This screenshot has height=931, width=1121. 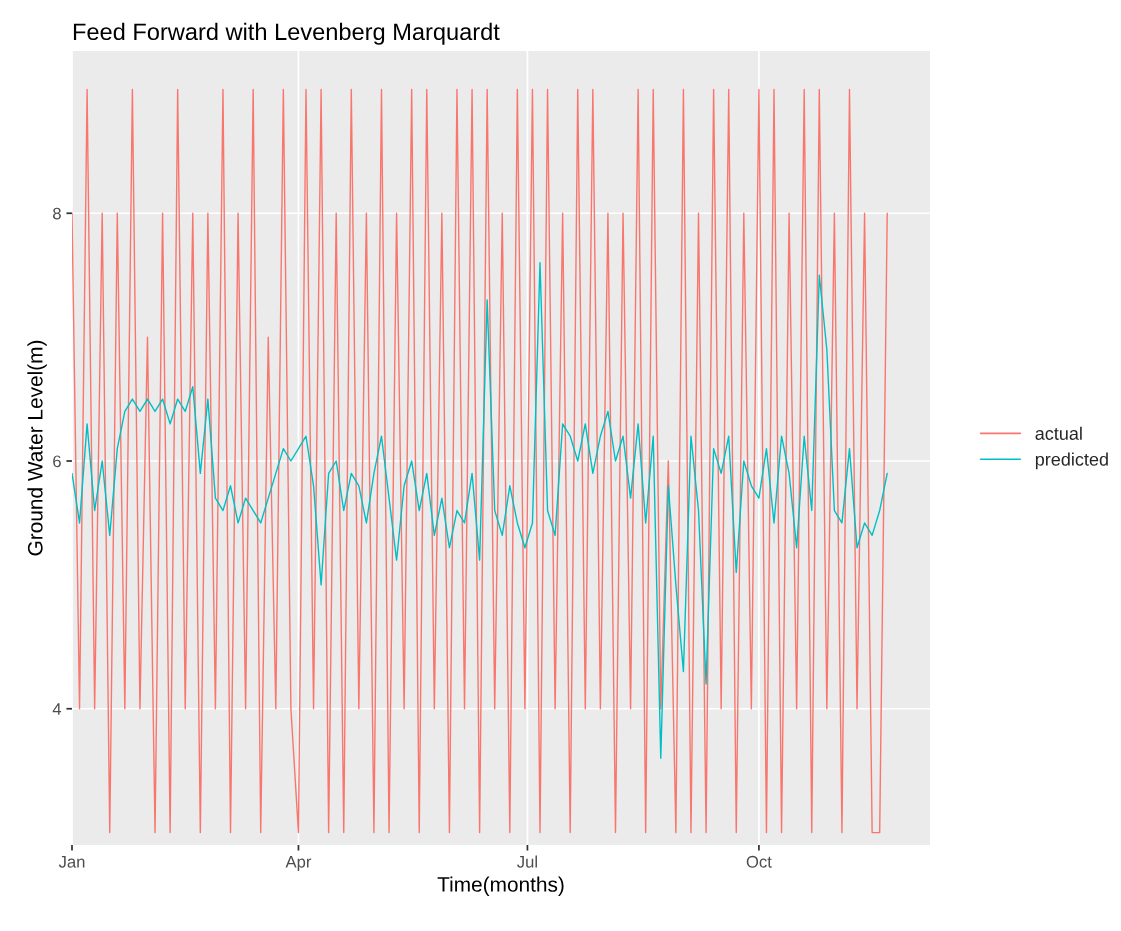 What do you see at coordinates (57, 213) in the screenshot?
I see `y-tick-label: 8` at bounding box center [57, 213].